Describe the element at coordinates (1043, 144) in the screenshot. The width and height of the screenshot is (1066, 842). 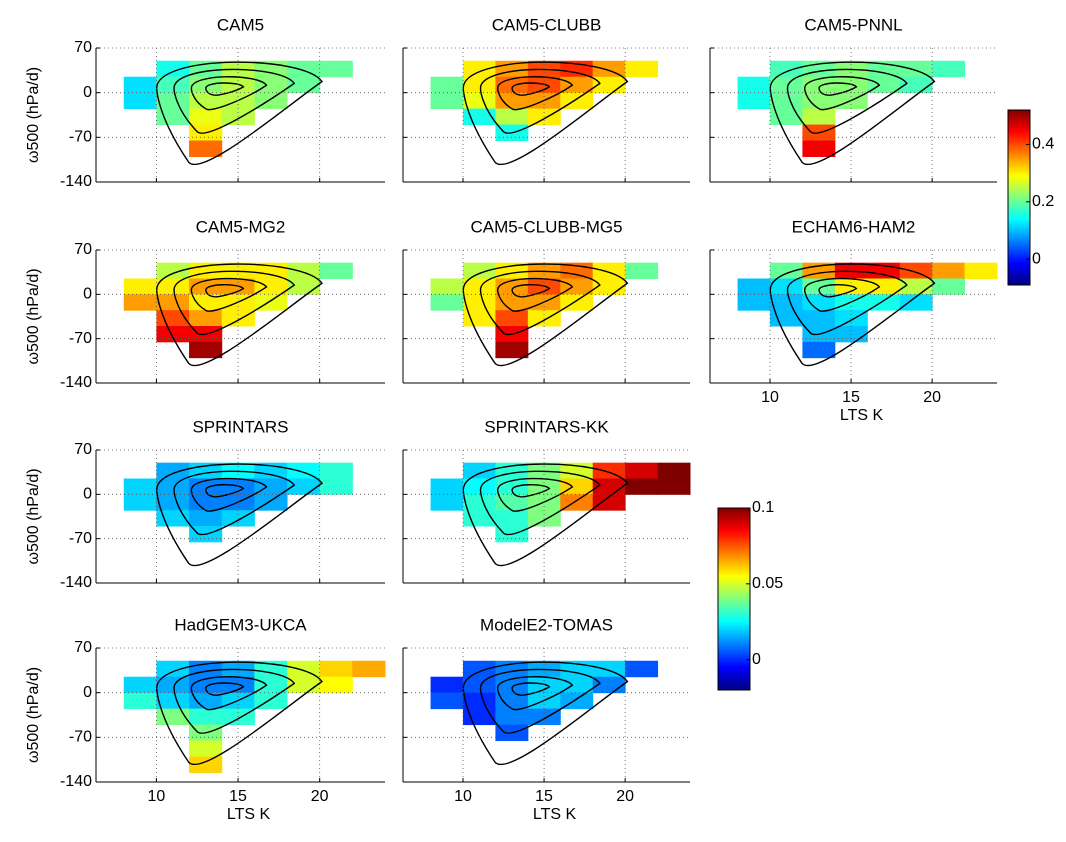
I see `colorbar-tick-label: 0.4` at that location.